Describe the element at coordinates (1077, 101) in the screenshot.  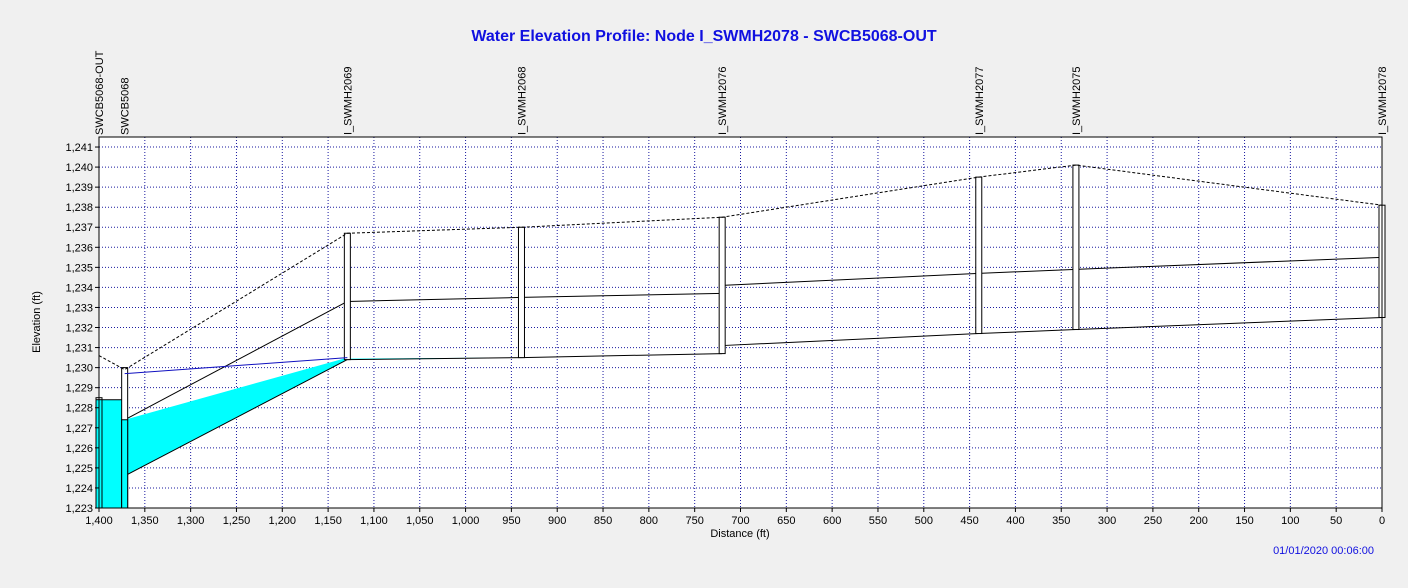
I see `node-label: I_SWMH2075` at that location.